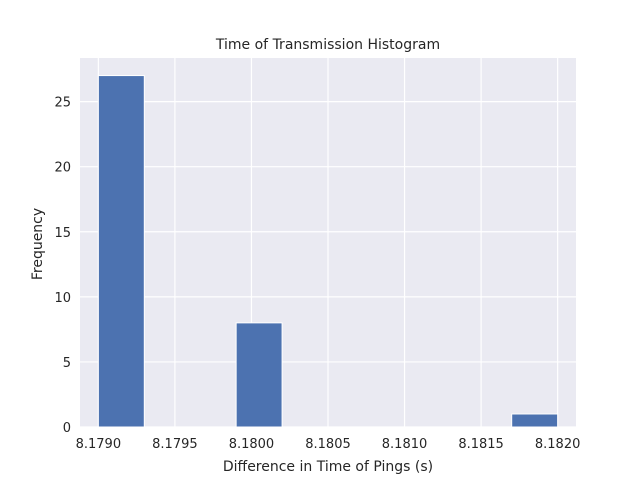 The width and height of the screenshot is (640, 480). I want to click on y-tick-labels: 0 5 10 15 20 25, so click(62, 266).